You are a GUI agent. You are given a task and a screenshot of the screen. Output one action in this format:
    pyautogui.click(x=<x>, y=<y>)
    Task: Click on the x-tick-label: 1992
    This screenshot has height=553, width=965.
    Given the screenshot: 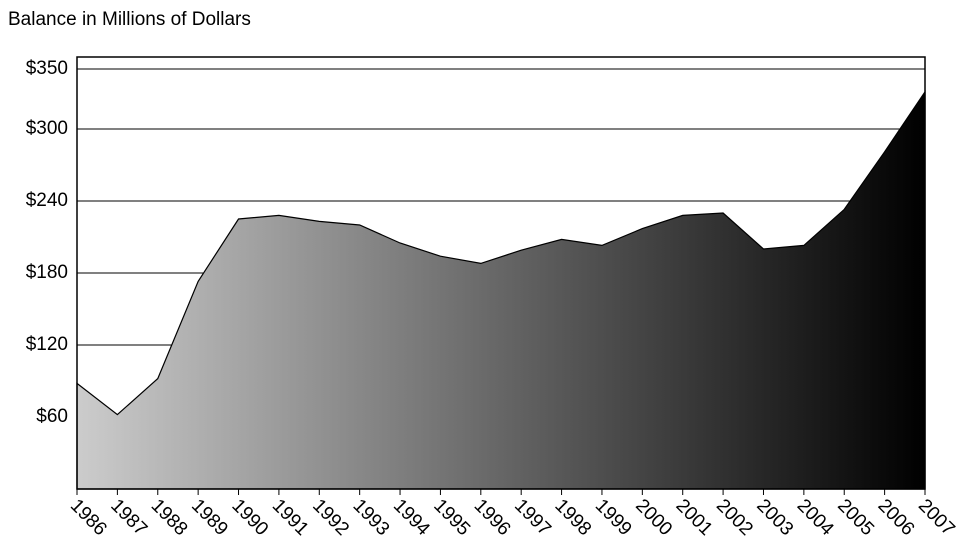 What is the action you would take?
    pyautogui.click(x=330, y=517)
    